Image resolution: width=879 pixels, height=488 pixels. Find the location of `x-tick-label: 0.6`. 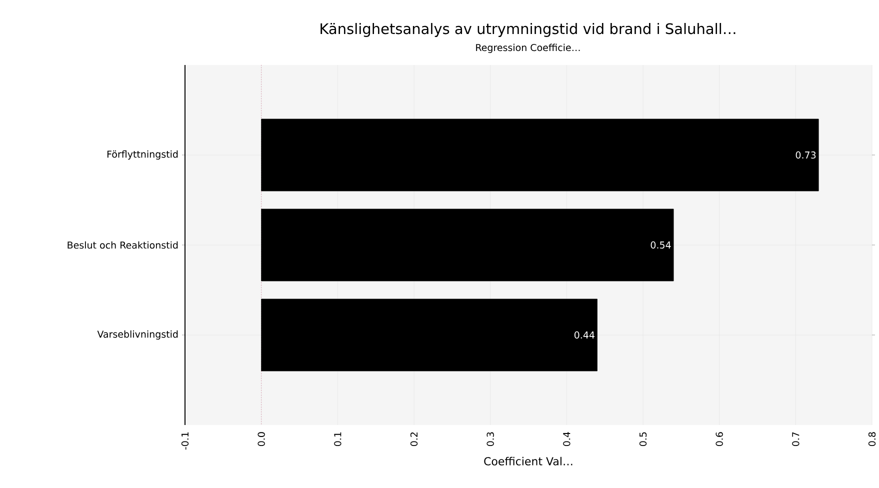

x-tick-label: 0.6 is located at coordinates (719, 439).